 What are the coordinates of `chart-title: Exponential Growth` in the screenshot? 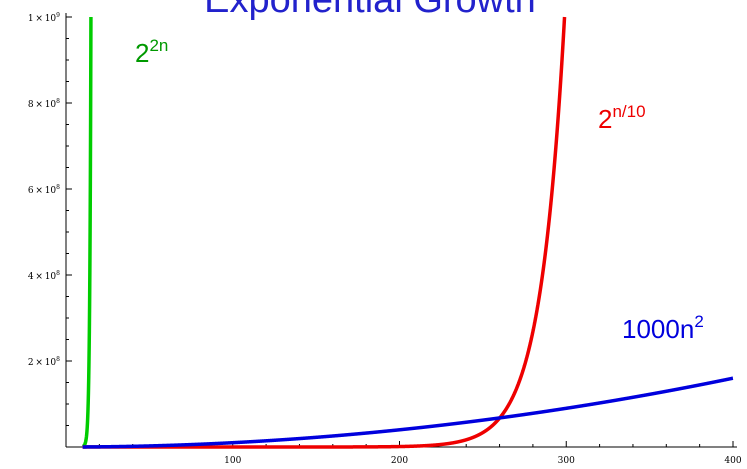 It's located at (370, 10).